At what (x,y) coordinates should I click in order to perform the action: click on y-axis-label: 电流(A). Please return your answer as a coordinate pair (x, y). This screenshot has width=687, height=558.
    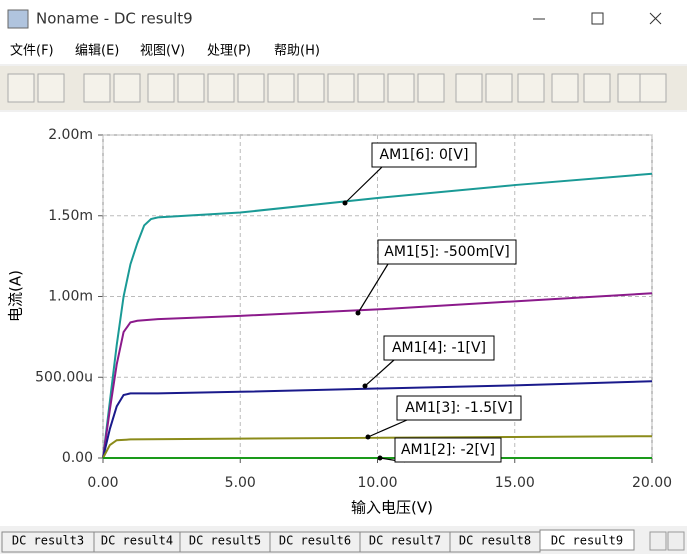
    Looking at the image, I should click on (16, 296).